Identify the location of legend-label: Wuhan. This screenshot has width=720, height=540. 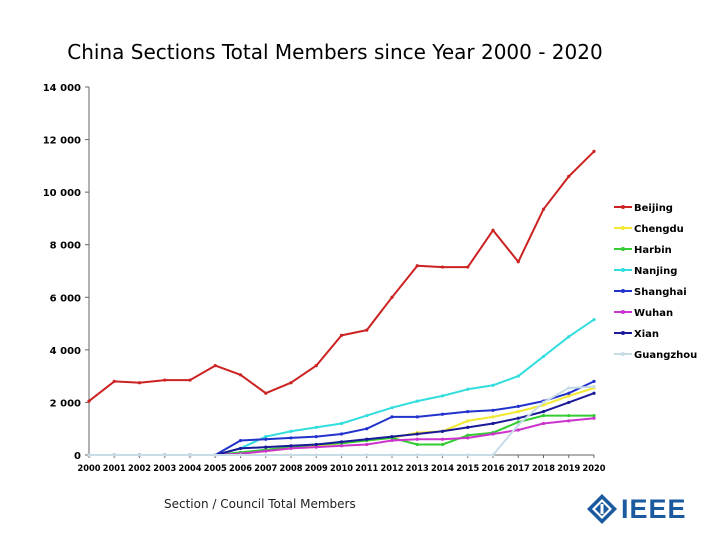
(653, 313).